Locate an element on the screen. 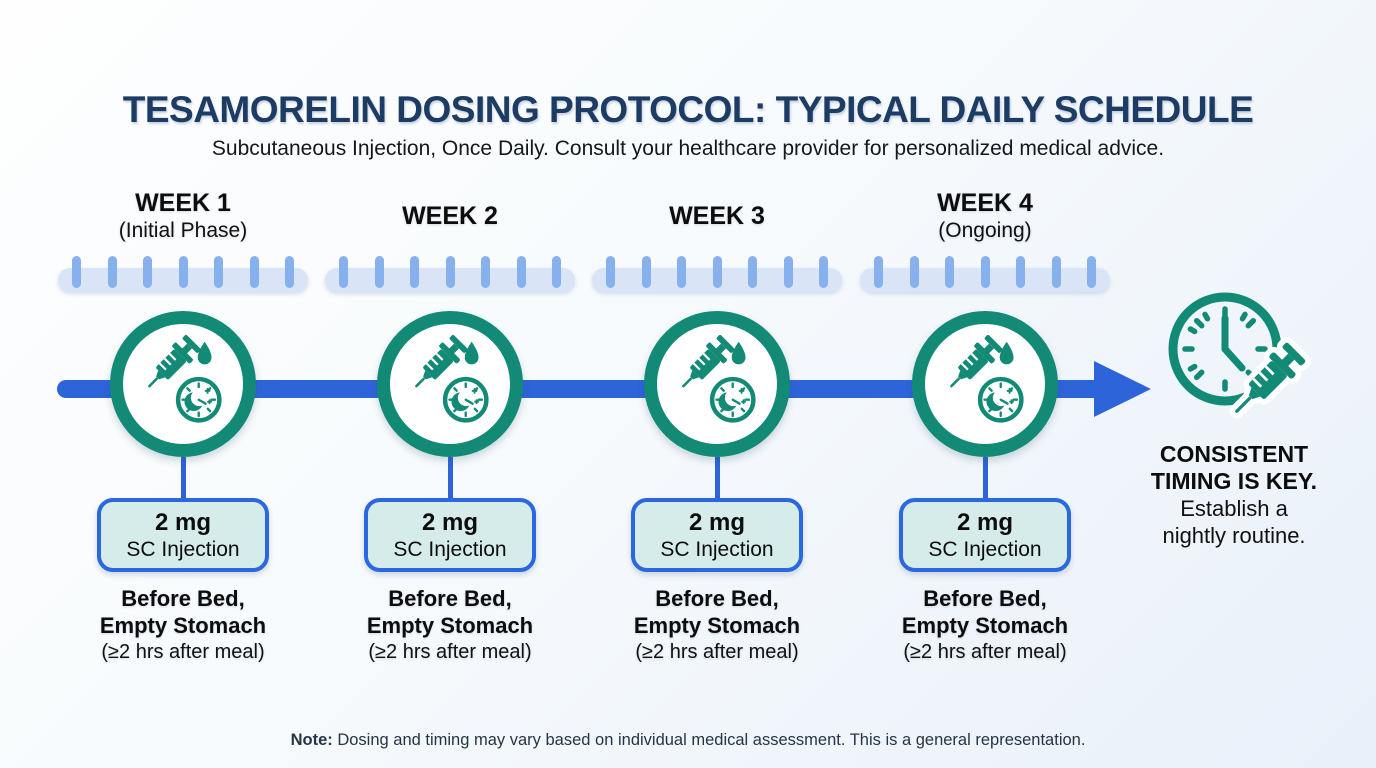 The height and width of the screenshot is (768, 1376). timeline-arrowhead-icon is located at coordinates (1122, 389).